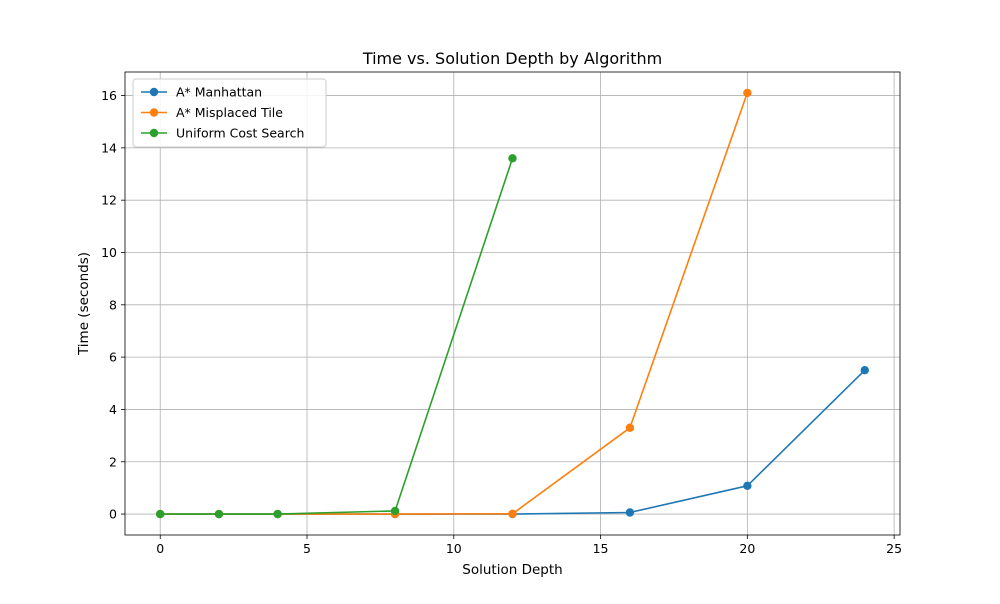 The image size is (1000, 604). What do you see at coordinates (109, 252) in the screenshot?
I see `y-tick-label: 10` at bounding box center [109, 252].